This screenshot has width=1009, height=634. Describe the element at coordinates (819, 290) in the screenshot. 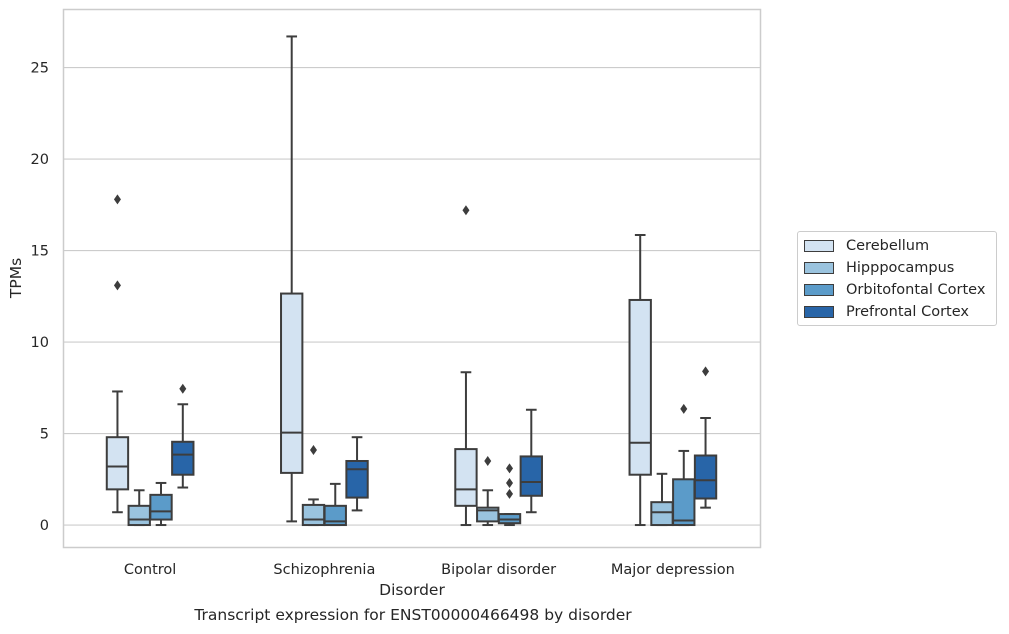

I see `legend-swatch-orbitofrontal-cortex` at that location.